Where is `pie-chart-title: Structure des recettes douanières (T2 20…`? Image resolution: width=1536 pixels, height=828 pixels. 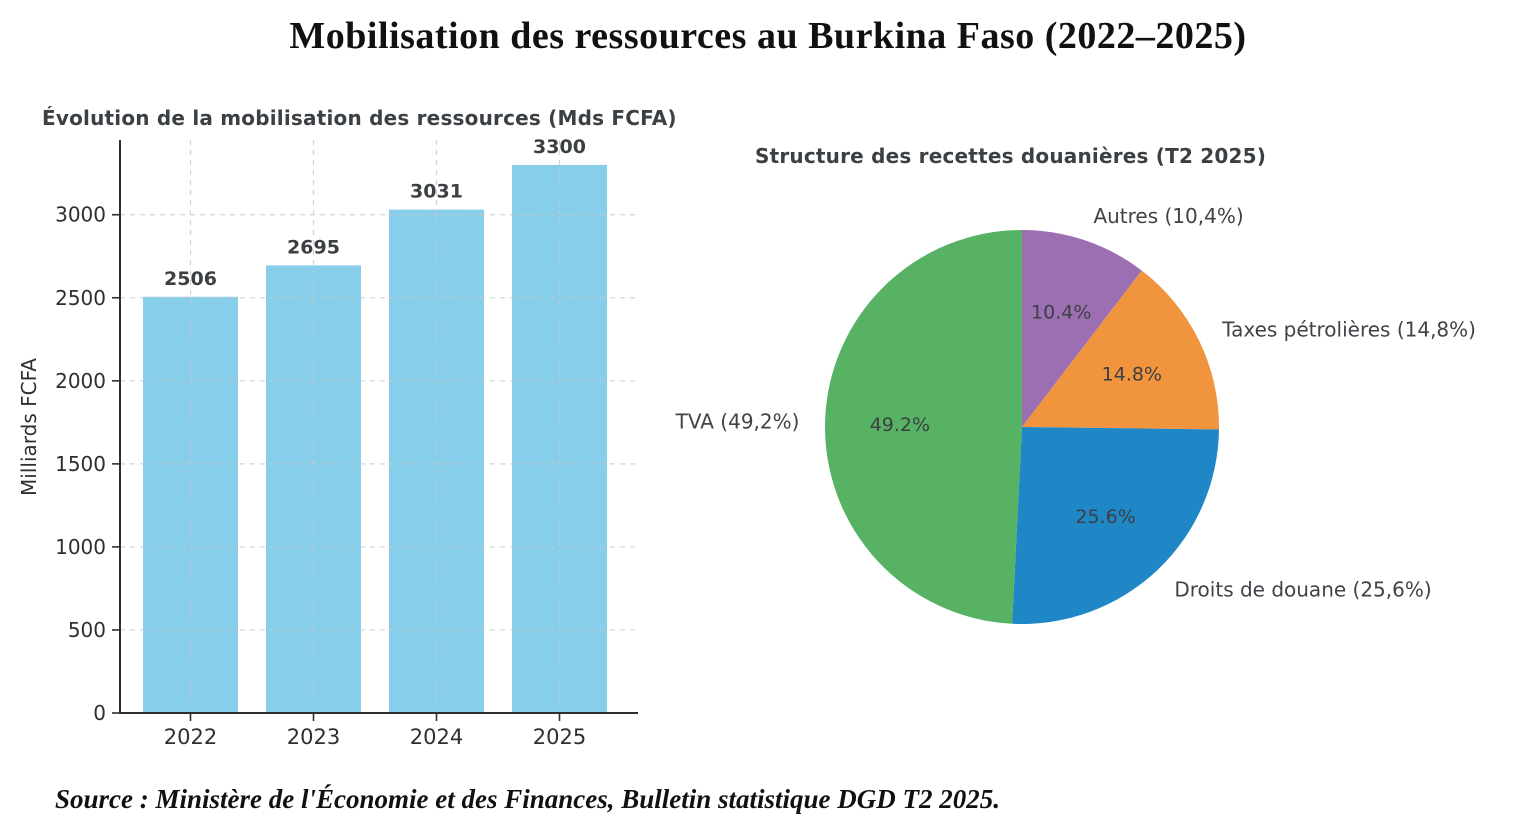
pie-chart-title: Structure des recettes douanières (T2 20… is located at coordinates (1011, 156).